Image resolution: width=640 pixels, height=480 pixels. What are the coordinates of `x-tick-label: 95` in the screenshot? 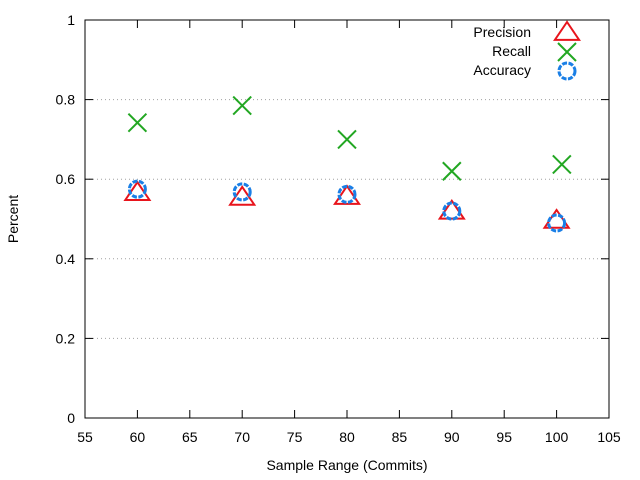 It's located at (504, 437).